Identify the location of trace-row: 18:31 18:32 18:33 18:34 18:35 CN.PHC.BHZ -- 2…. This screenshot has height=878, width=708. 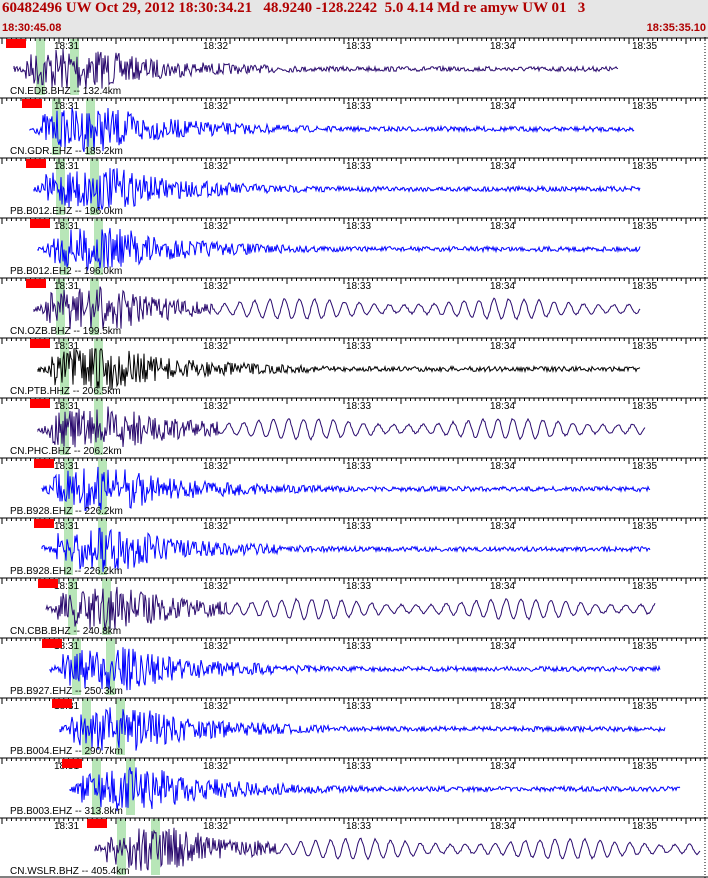
(354, 427).